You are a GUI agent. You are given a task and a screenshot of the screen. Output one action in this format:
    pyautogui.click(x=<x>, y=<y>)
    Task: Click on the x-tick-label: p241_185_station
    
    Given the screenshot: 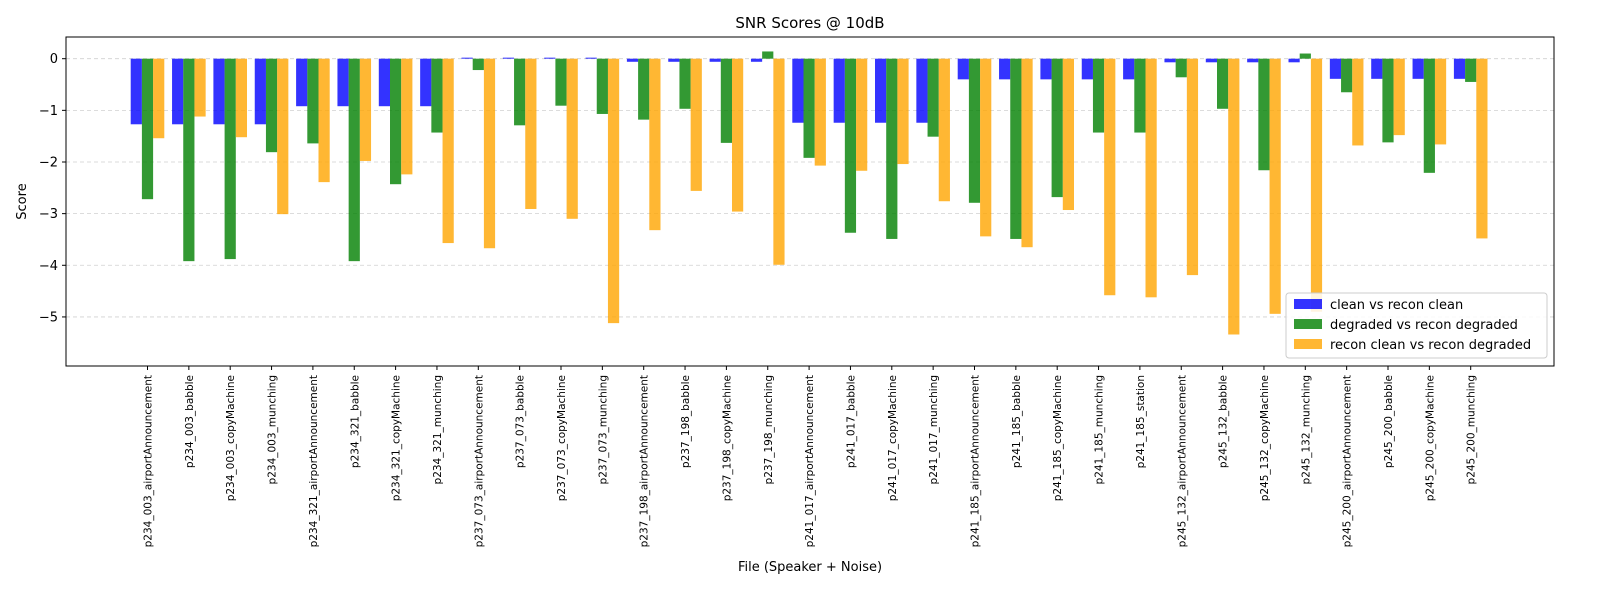 What is the action you would take?
    pyautogui.click(x=1141, y=421)
    